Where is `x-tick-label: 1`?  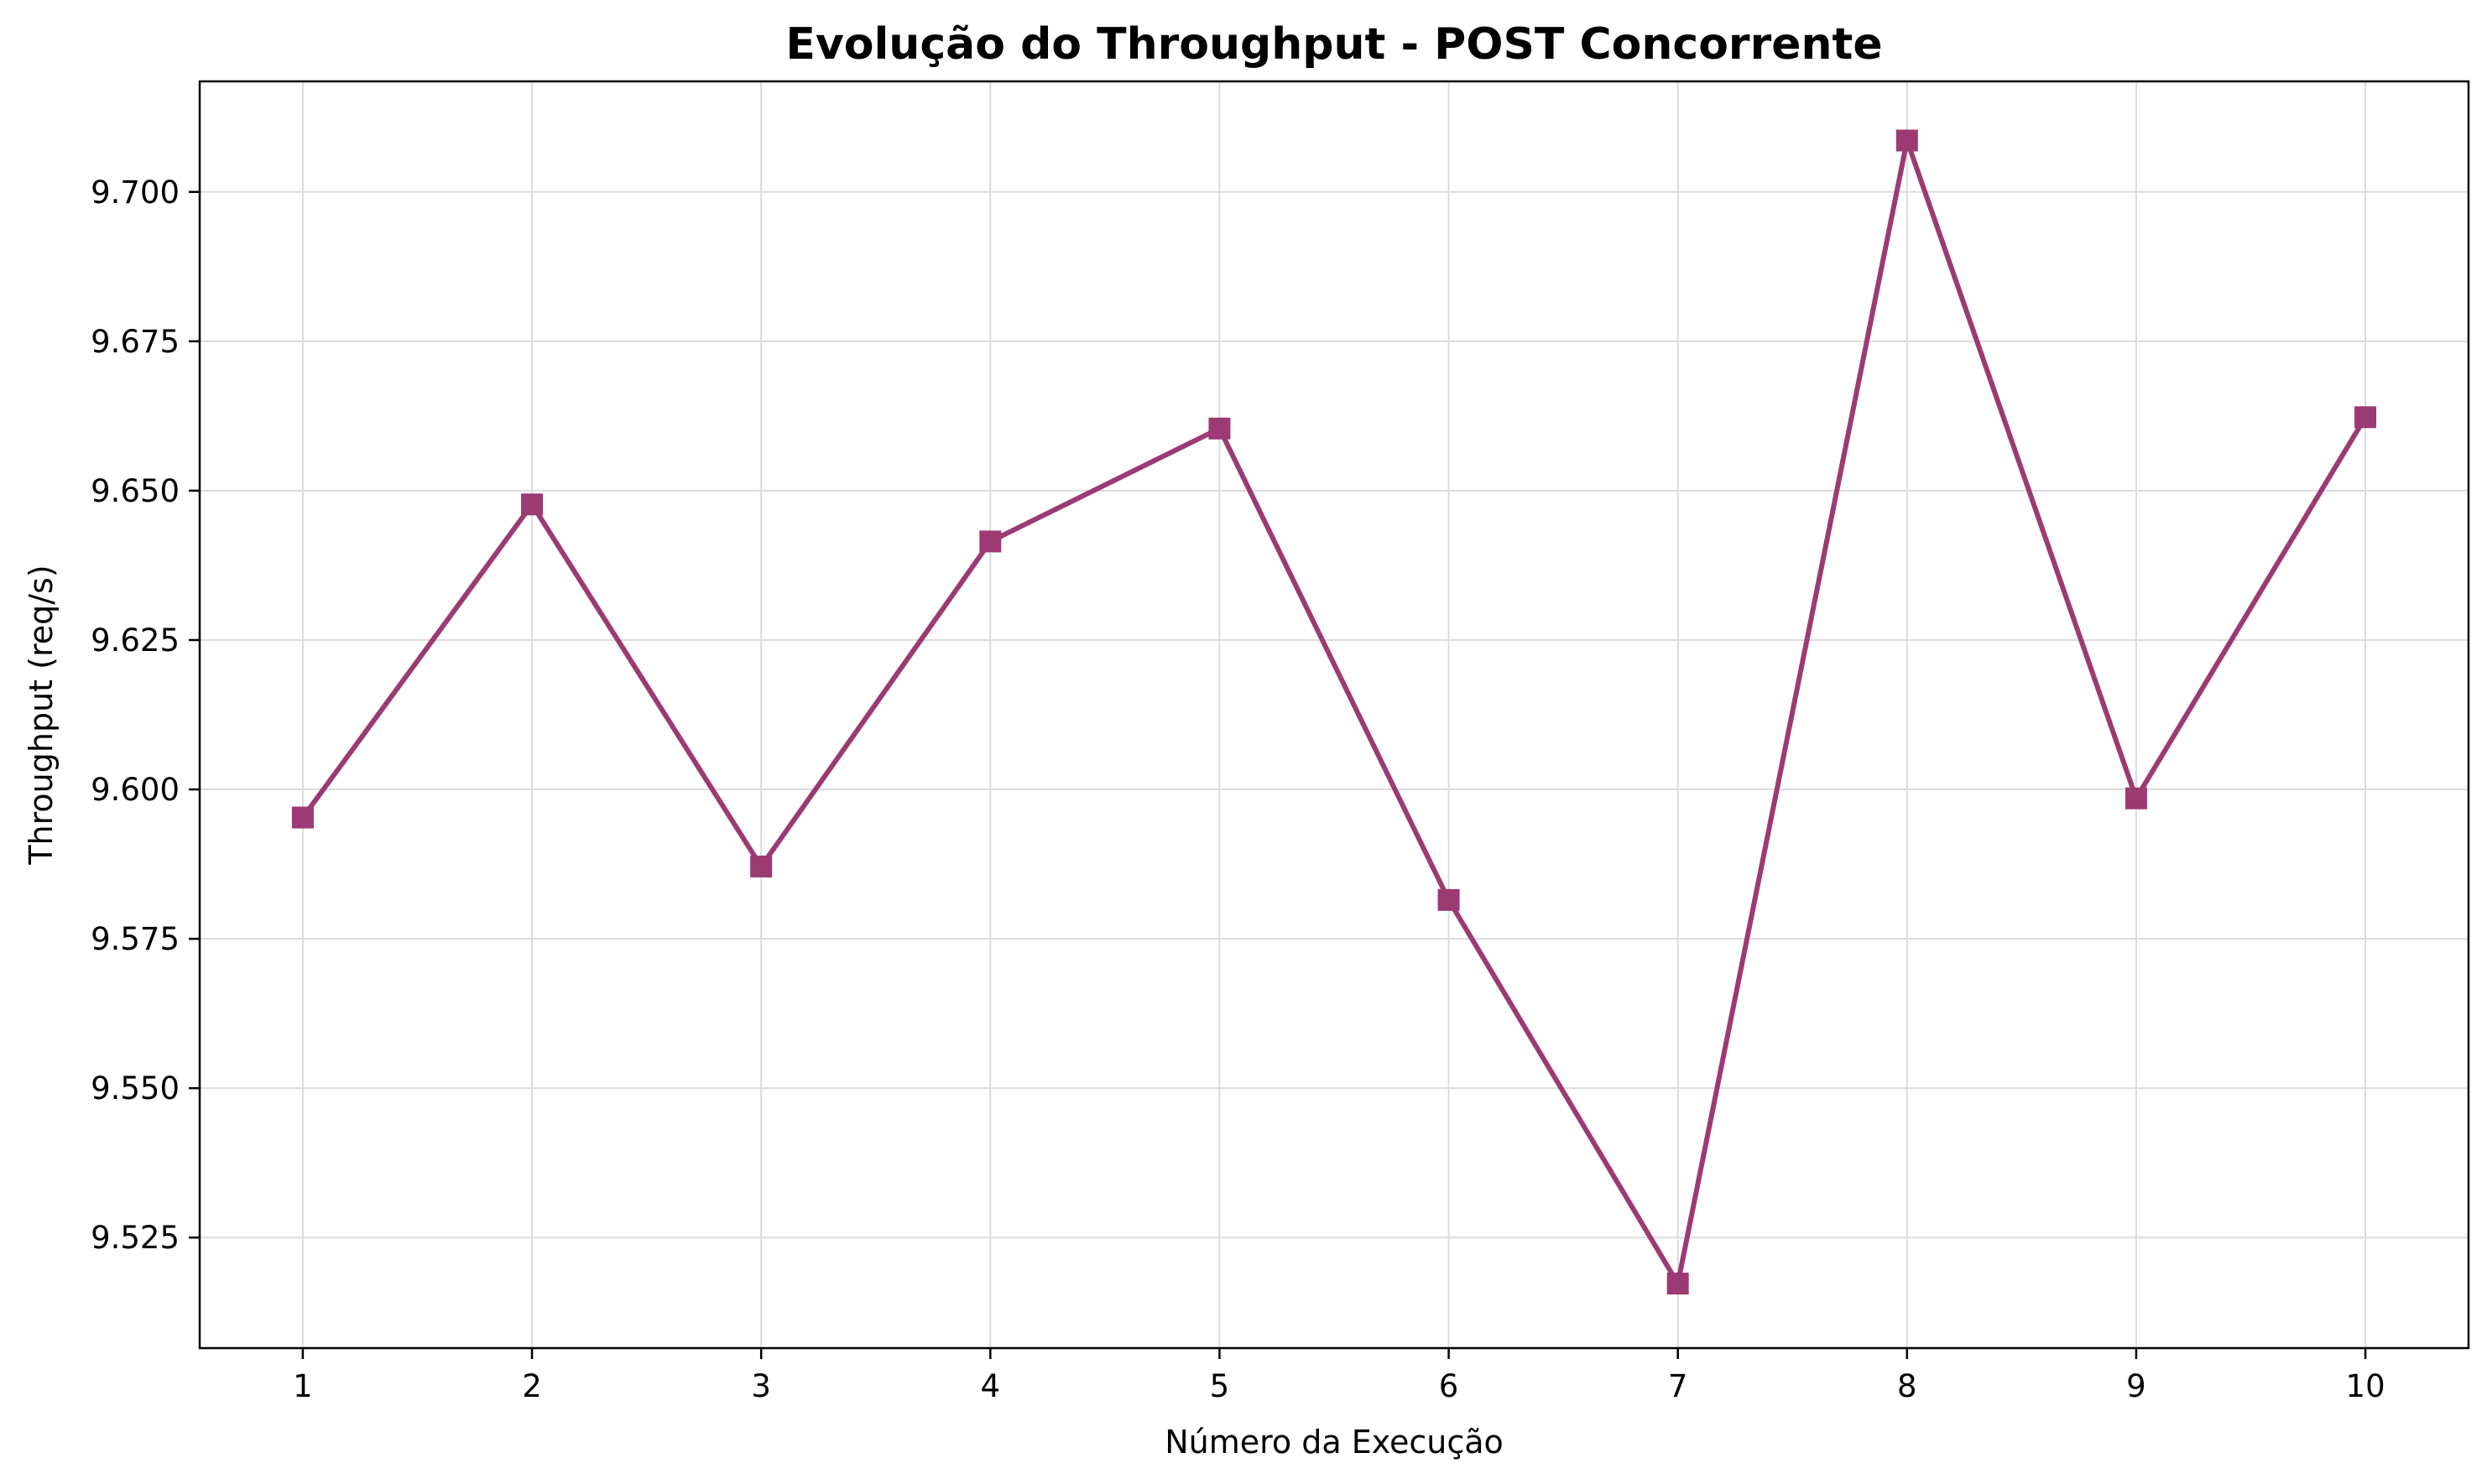 x-tick-label: 1 is located at coordinates (303, 1386).